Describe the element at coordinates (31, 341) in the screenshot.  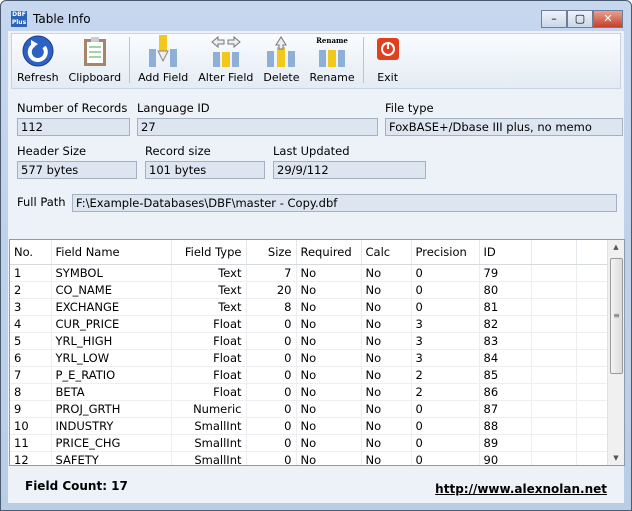
I see `table-cell: 5` at that location.